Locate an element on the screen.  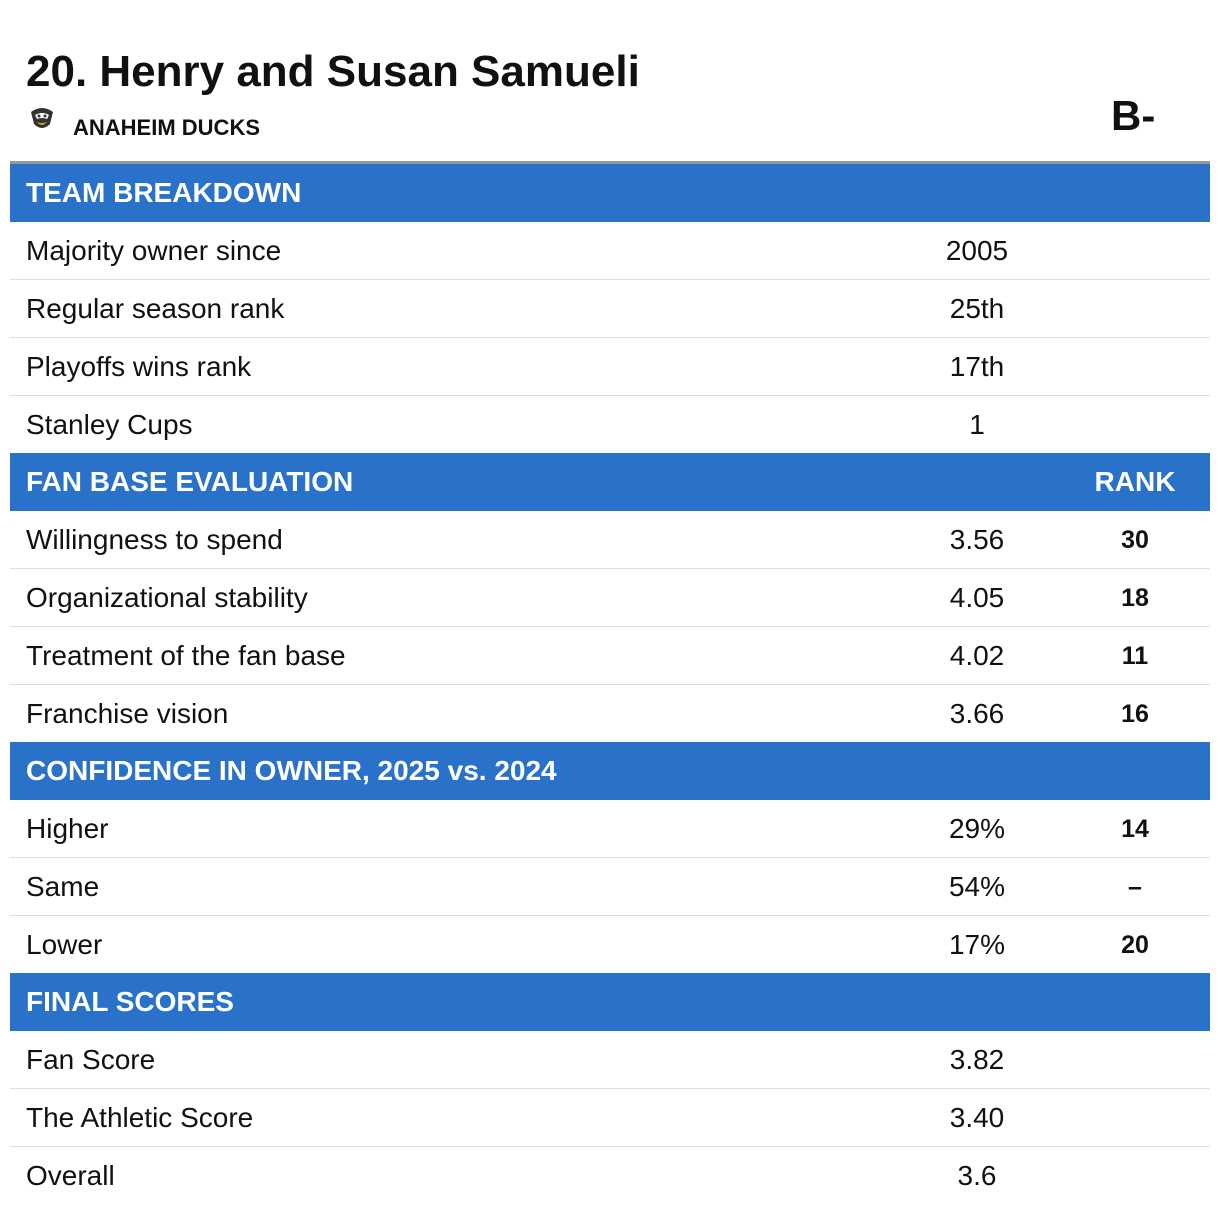
row-rank: – is located at coordinates (1135, 887).